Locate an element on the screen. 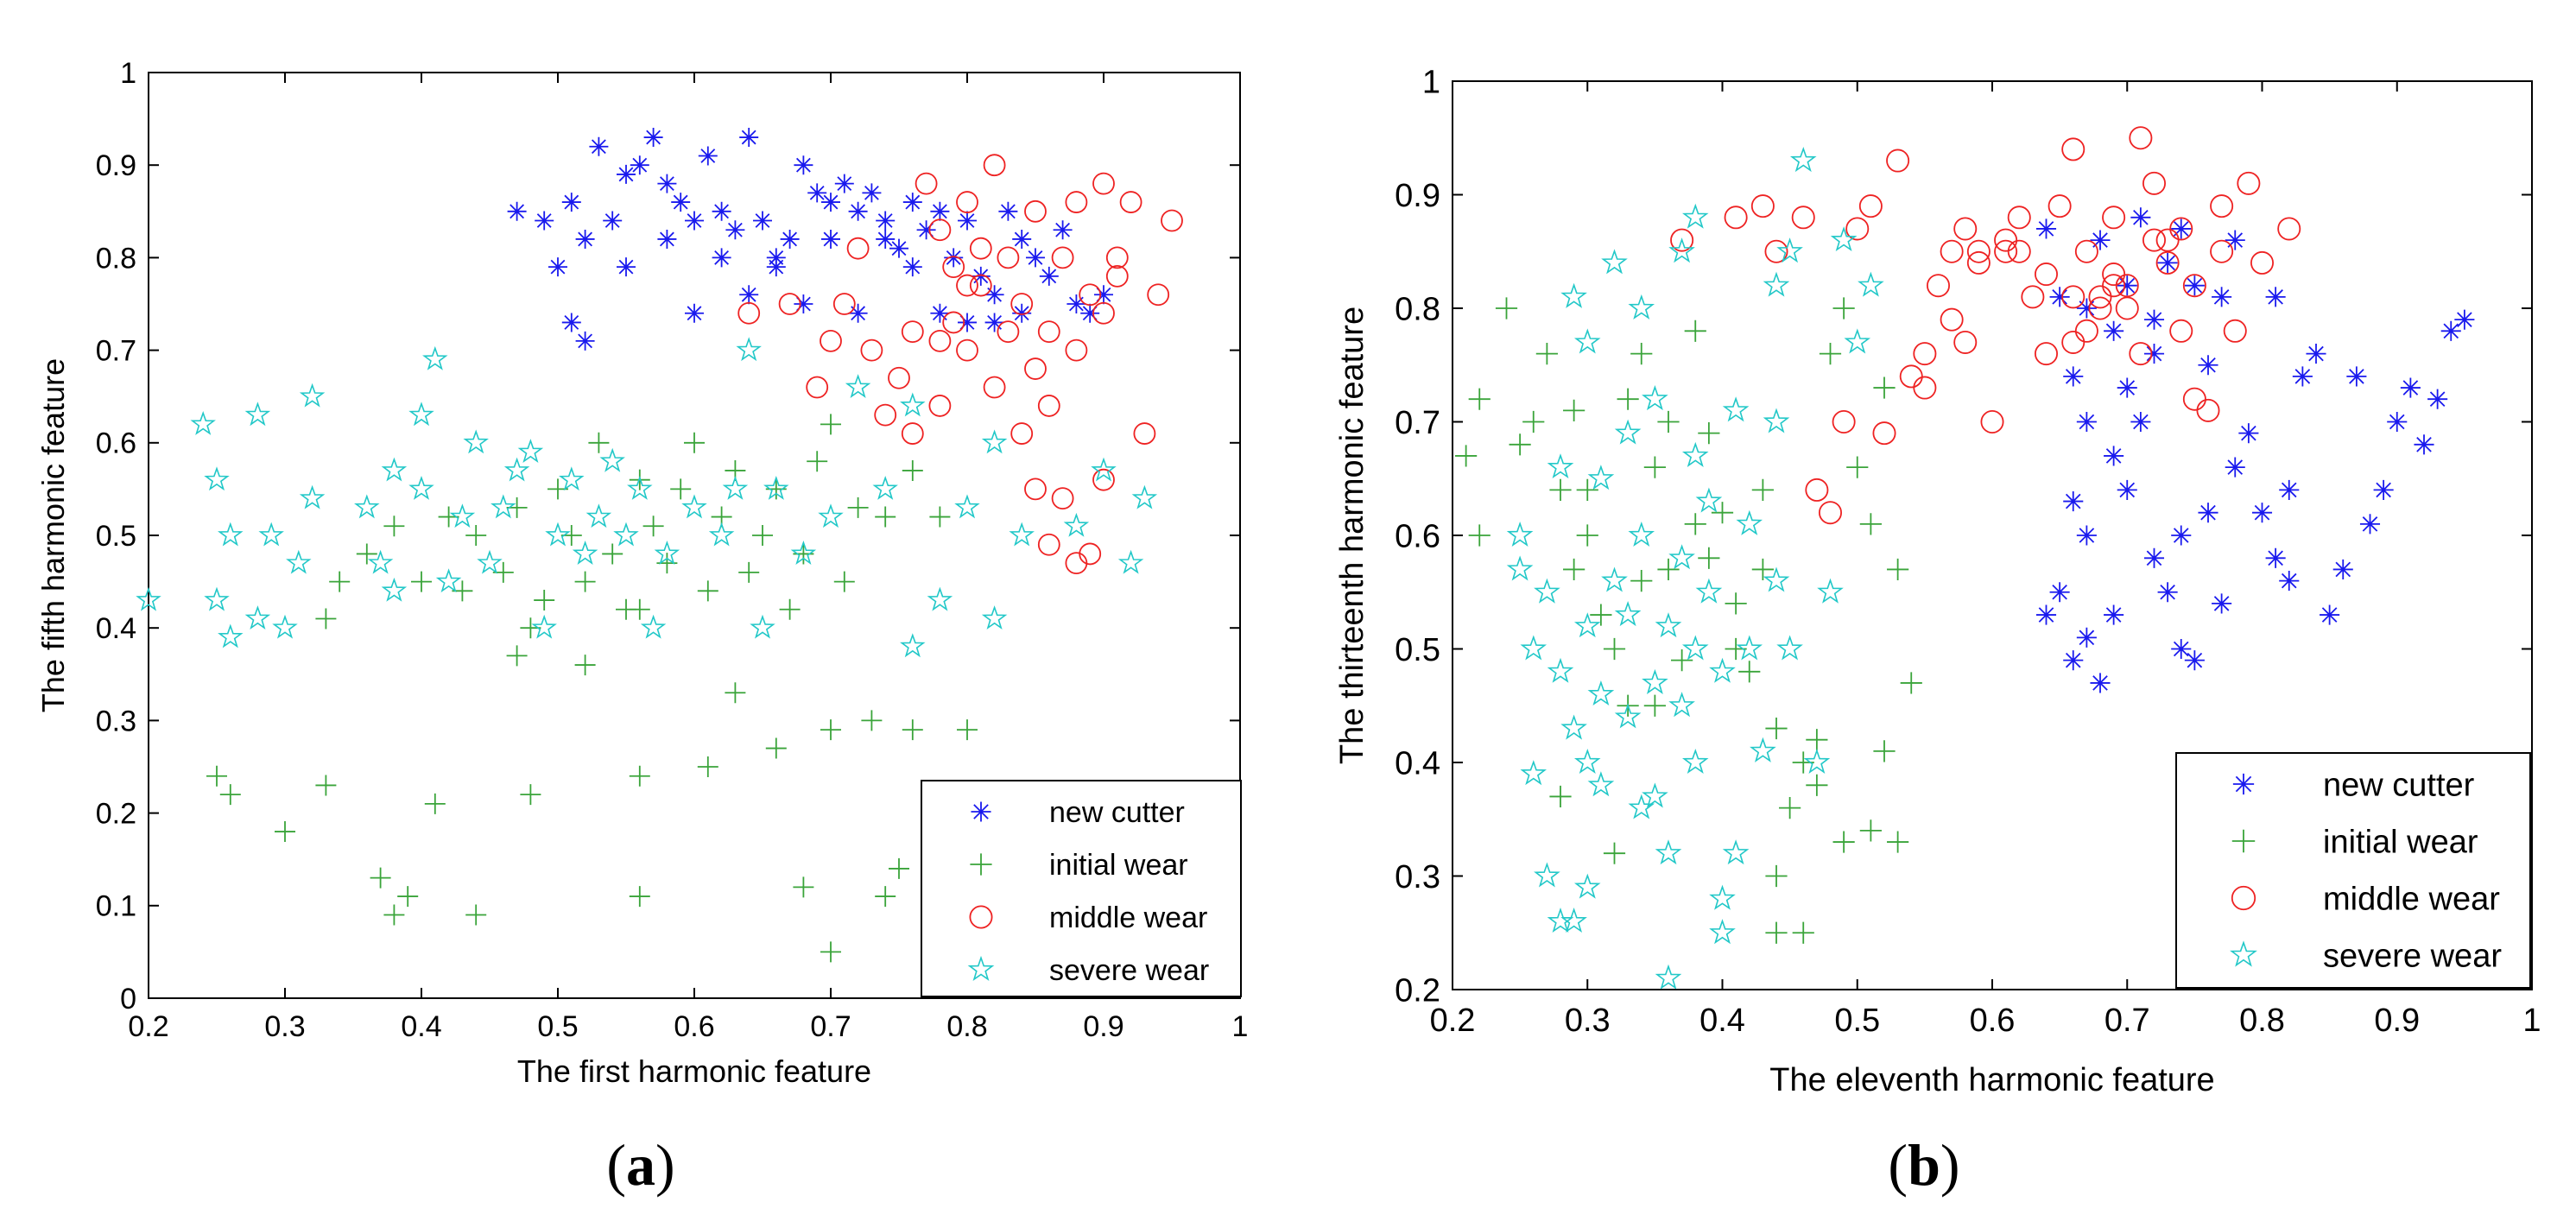  chart-a-y-tick-label: 1 is located at coordinates (128, 73).